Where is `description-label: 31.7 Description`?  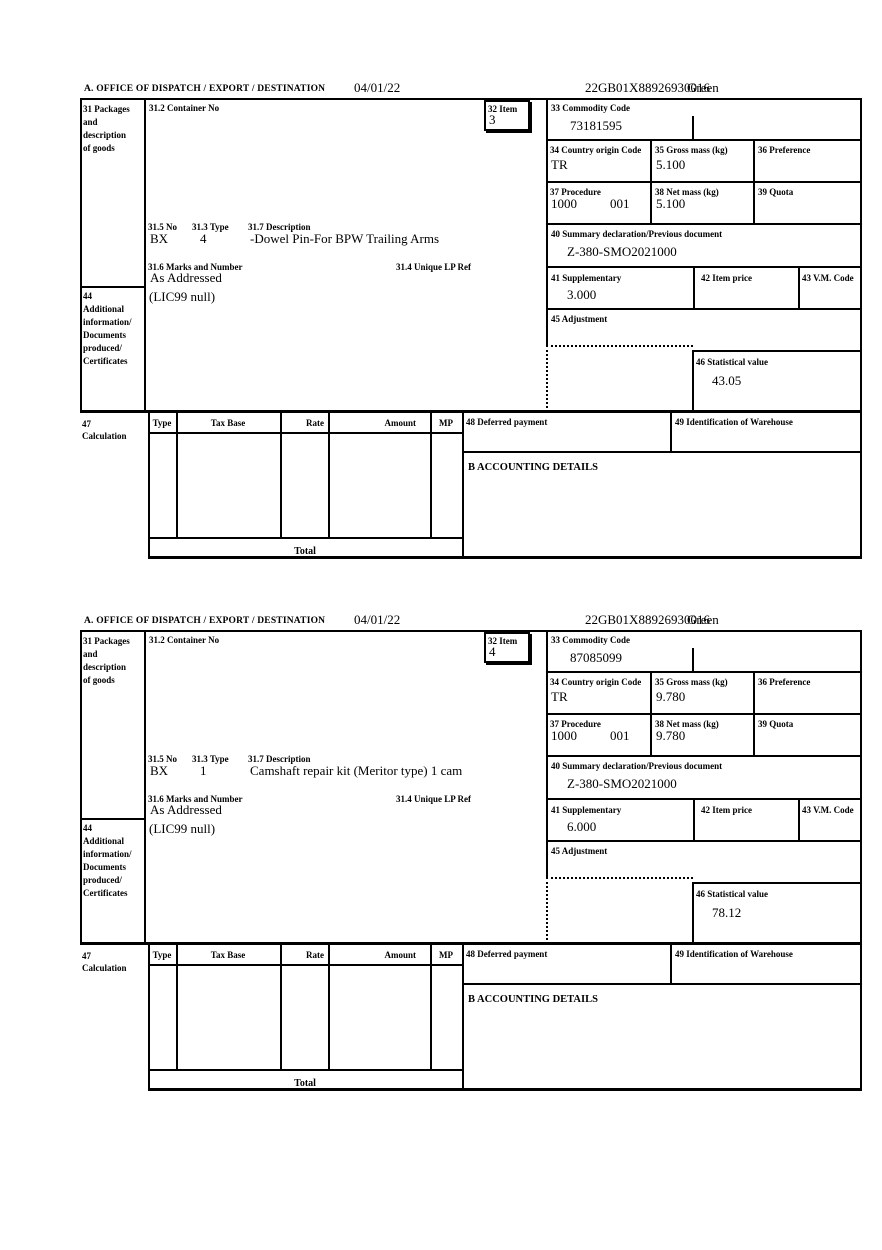
description-label: 31.7 Description is located at coordinates (279, 227).